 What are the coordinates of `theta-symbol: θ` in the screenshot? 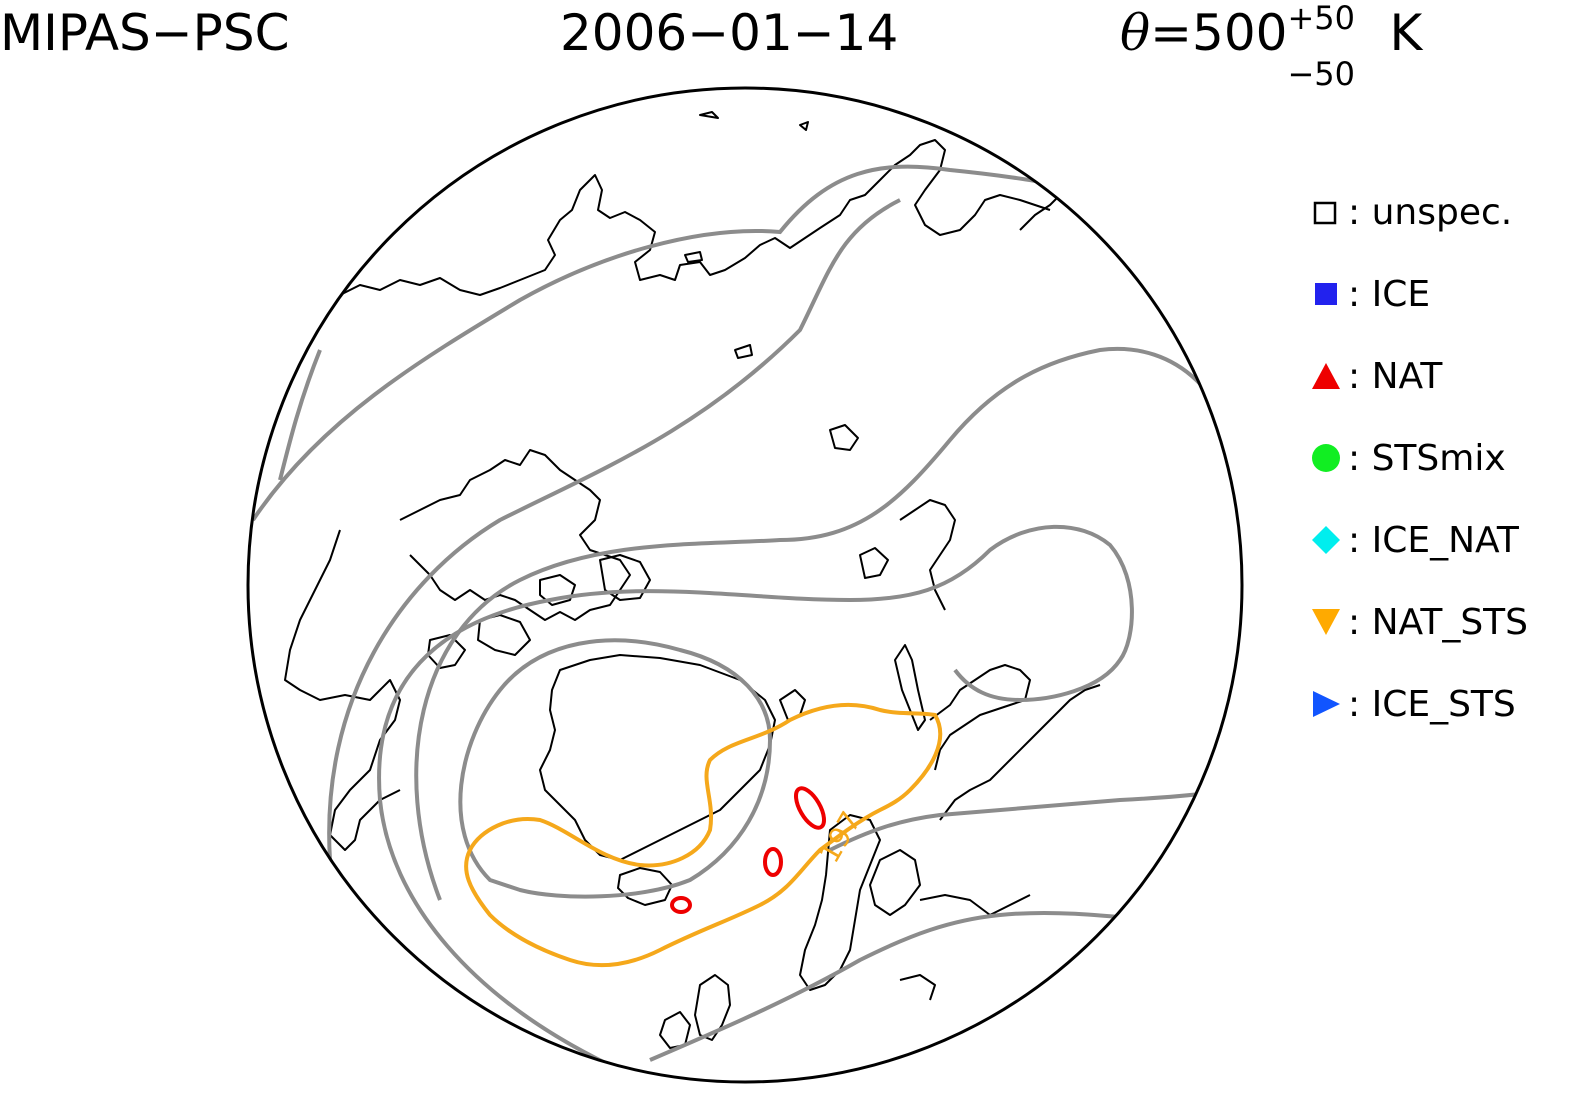 It's located at (1135, 33).